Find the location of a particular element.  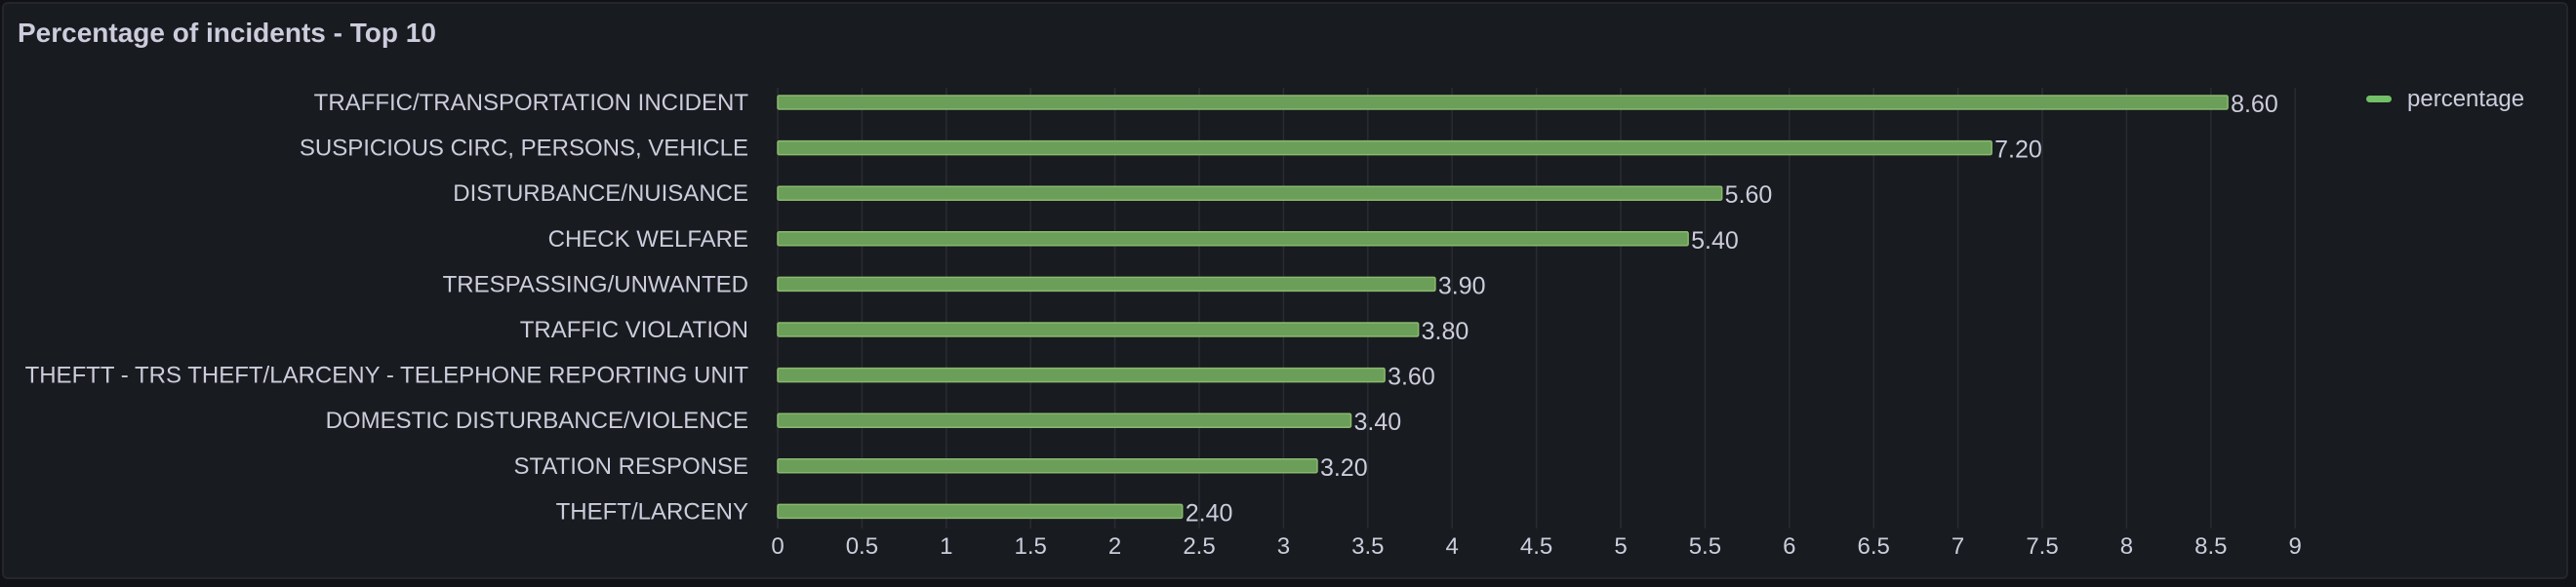

x-tick-label: 9 is located at coordinates (2295, 546).